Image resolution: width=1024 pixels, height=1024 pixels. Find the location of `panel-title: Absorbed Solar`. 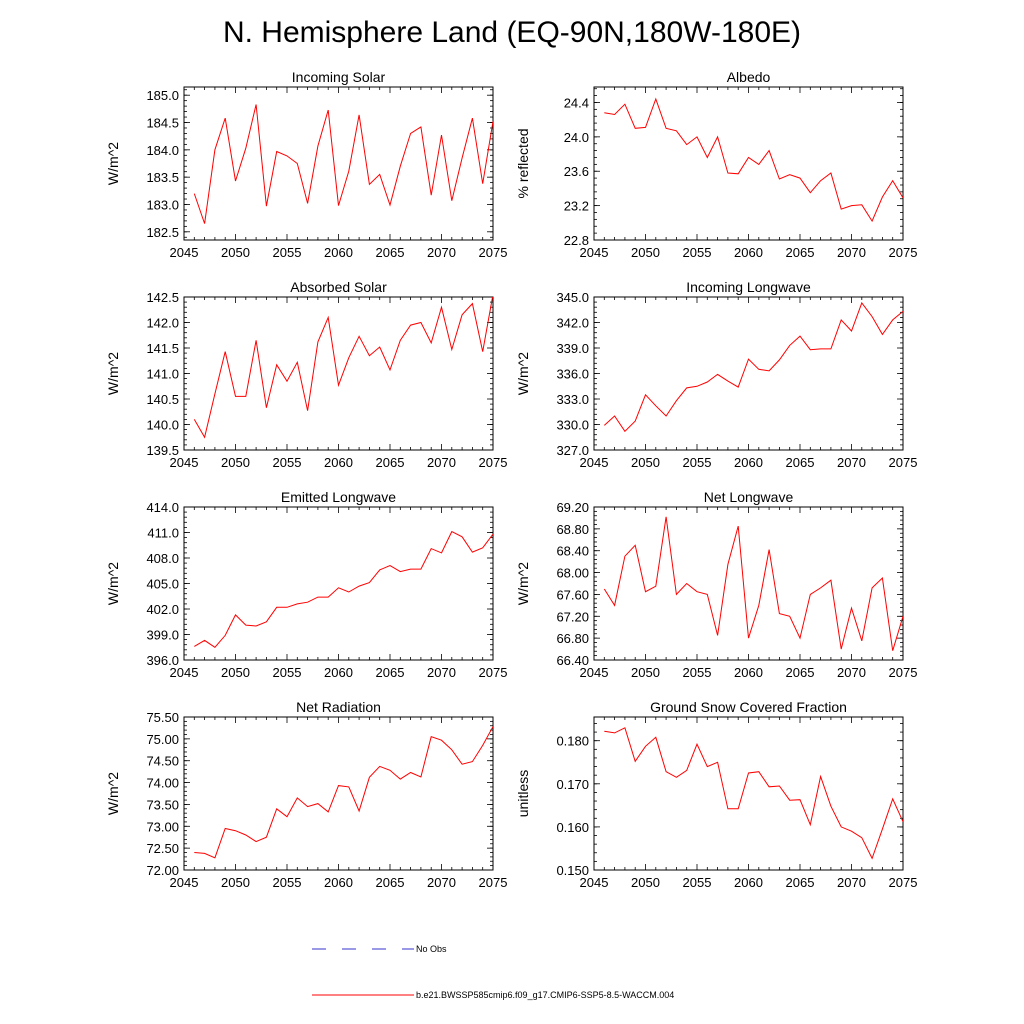

panel-title: Absorbed Solar is located at coordinates (338, 287).